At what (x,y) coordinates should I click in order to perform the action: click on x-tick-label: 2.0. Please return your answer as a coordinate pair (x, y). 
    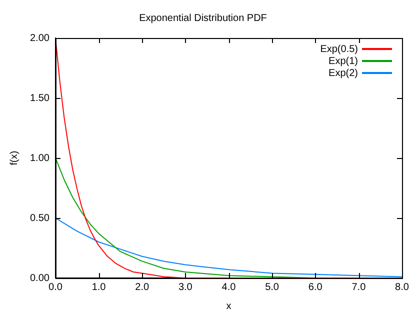
    Looking at the image, I should click on (142, 287).